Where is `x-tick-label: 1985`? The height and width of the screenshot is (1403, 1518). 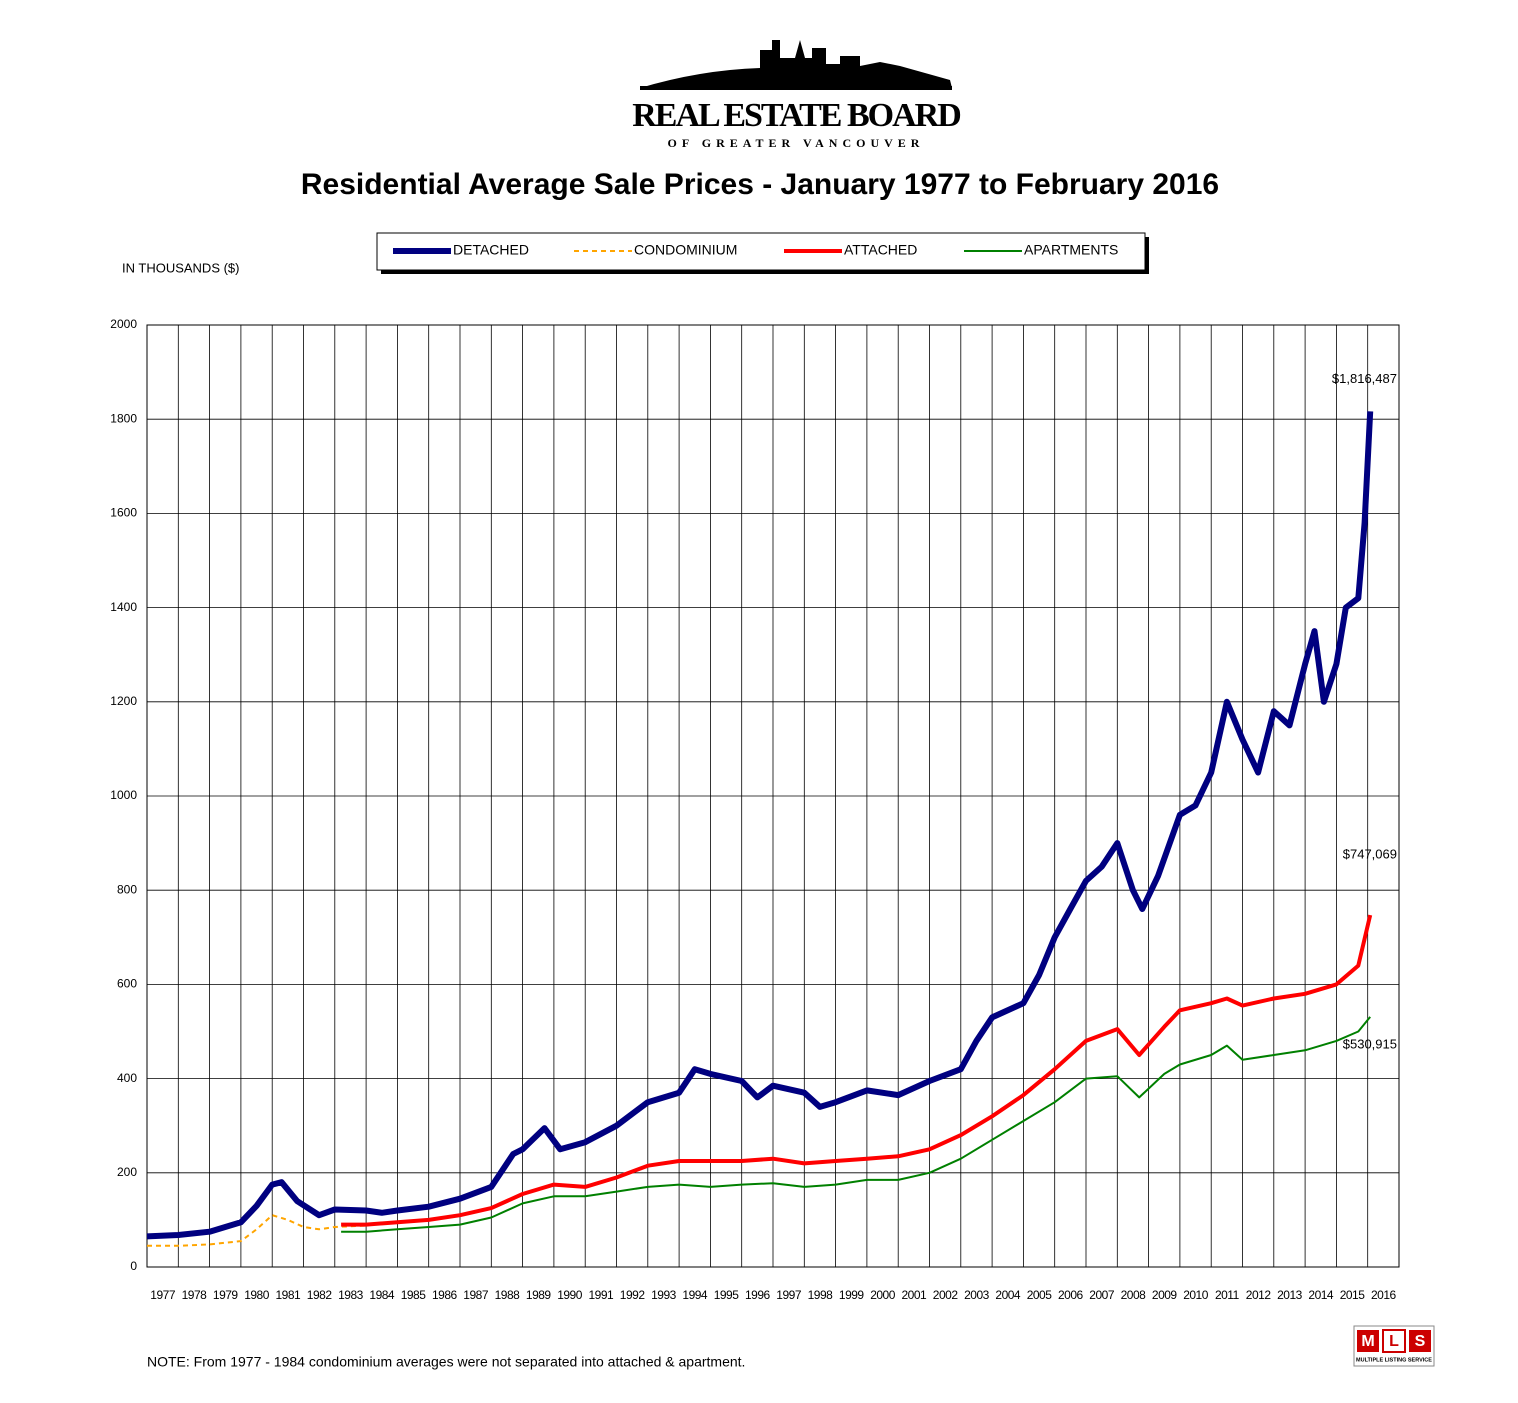
x-tick-label: 1985 is located at coordinates (414, 1295).